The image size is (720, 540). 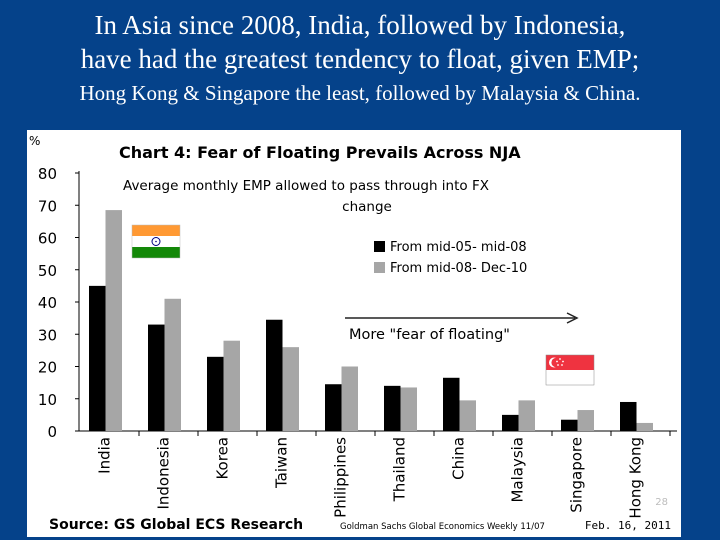 What do you see at coordinates (367, 207) in the screenshot?
I see `chart-subtitle-2: change` at bounding box center [367, 207].